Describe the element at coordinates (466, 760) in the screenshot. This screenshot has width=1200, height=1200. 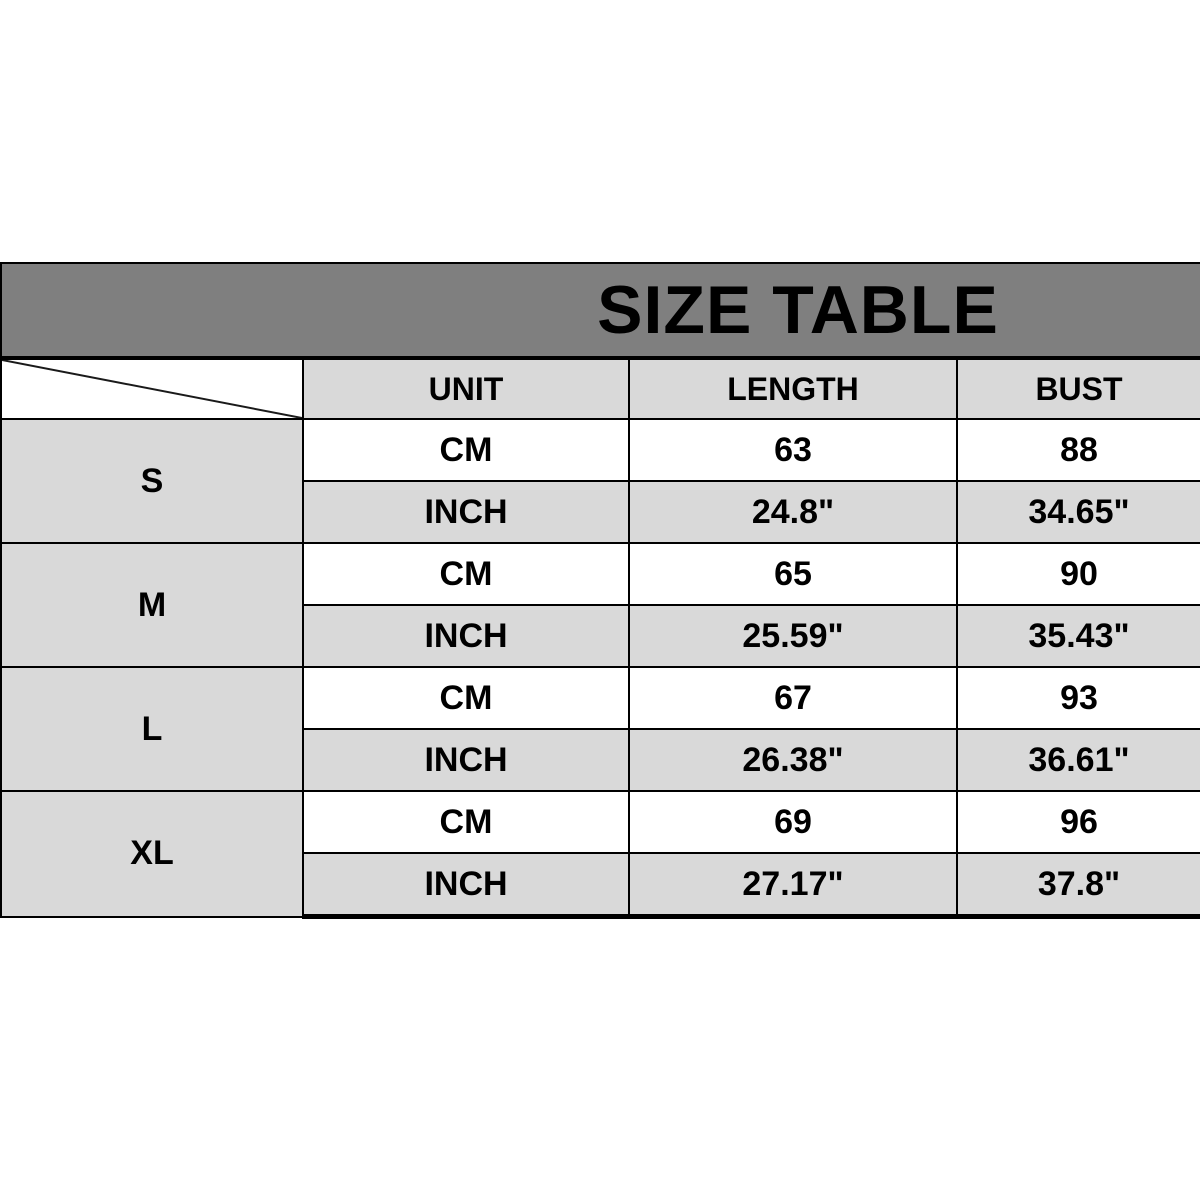
I see `cell-l-inch-unit: INCH` at that location.